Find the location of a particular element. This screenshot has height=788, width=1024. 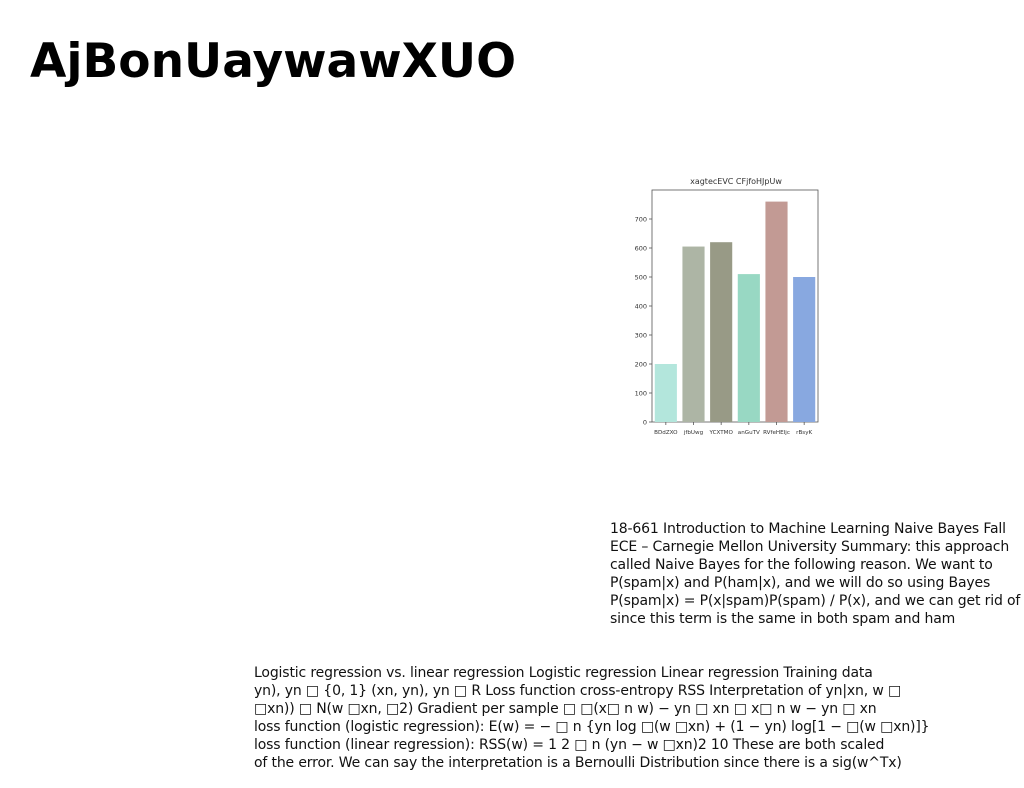

y-tick-label: 0 is located at coordinates (645, 423).